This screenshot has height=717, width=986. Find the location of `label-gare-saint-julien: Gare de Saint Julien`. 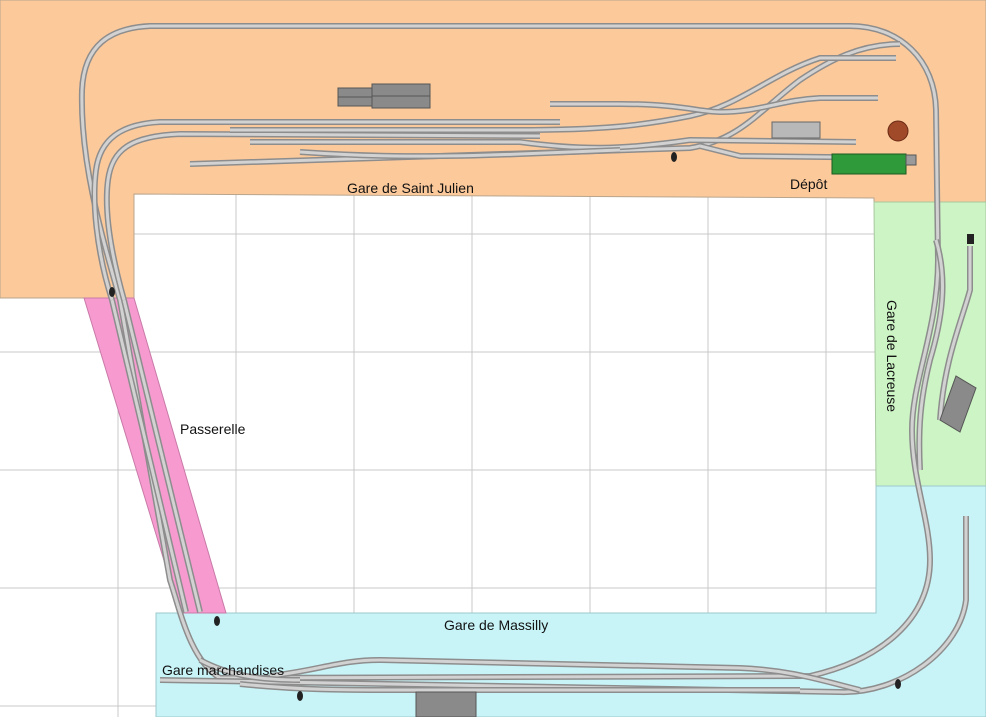

label-gare-saint-julien: Gare de Saint Julien is located at coordinates (410, 188).